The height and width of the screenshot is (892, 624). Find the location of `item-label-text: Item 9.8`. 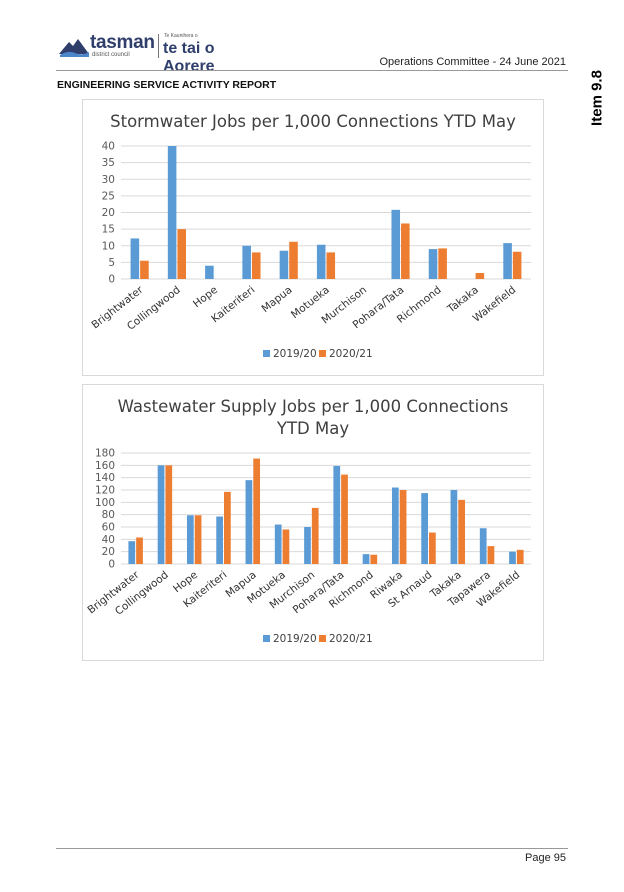

item-label-text: Item 9.8 is located at coordinates (597, 98).